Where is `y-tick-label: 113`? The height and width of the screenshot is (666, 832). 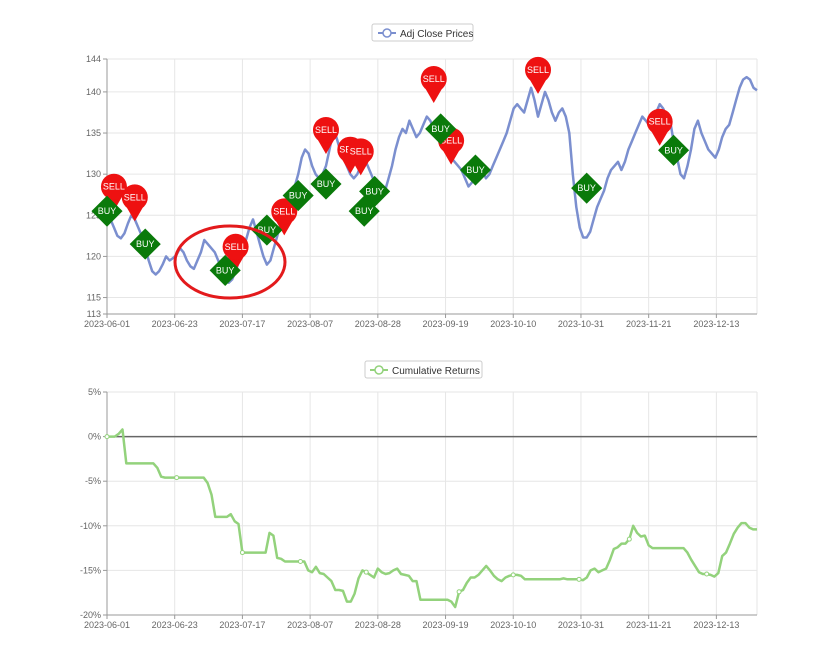 y-tick-label: 113 is located at coordinates (94, 314).